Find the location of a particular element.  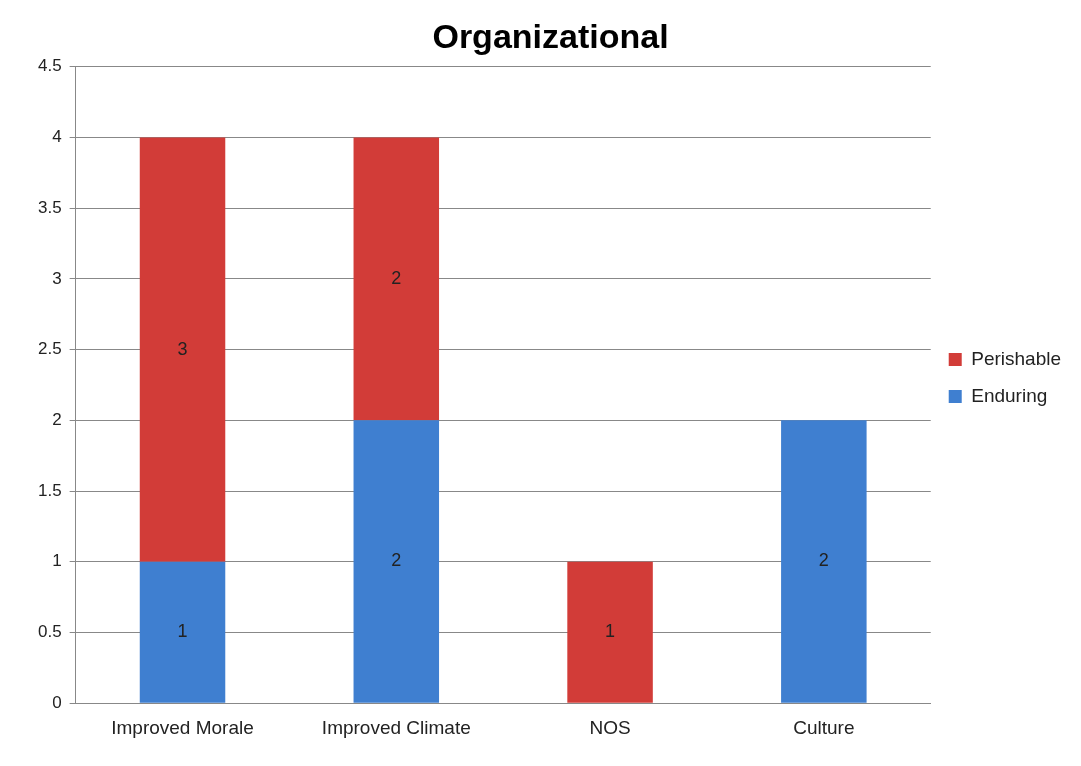

x-tick-label: Improved Morale is located at coordinates (182, 727).